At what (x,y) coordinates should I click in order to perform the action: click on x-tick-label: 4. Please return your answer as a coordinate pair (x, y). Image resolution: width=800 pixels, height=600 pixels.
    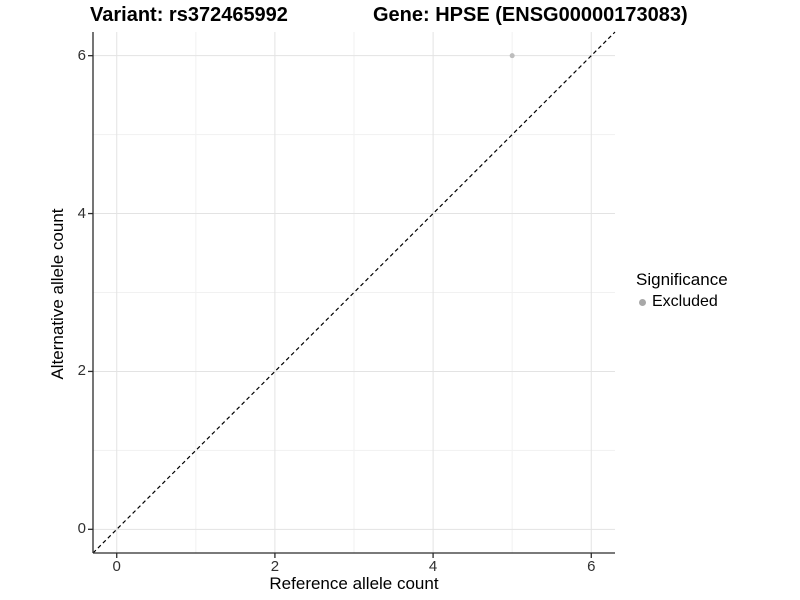
    Looking at the image, I should click on (433, 566).